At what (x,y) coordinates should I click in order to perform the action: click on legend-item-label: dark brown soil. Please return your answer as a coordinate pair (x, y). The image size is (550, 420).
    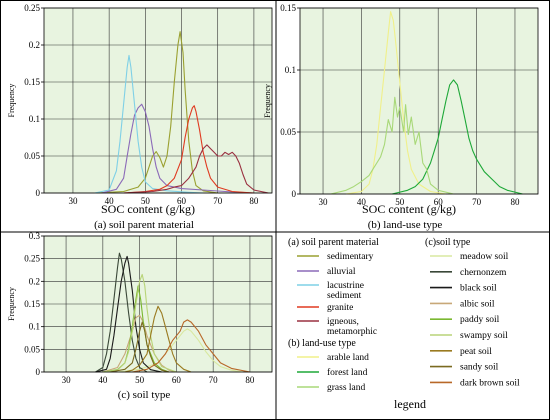
    Looking at the image, I should click on (490, 383).